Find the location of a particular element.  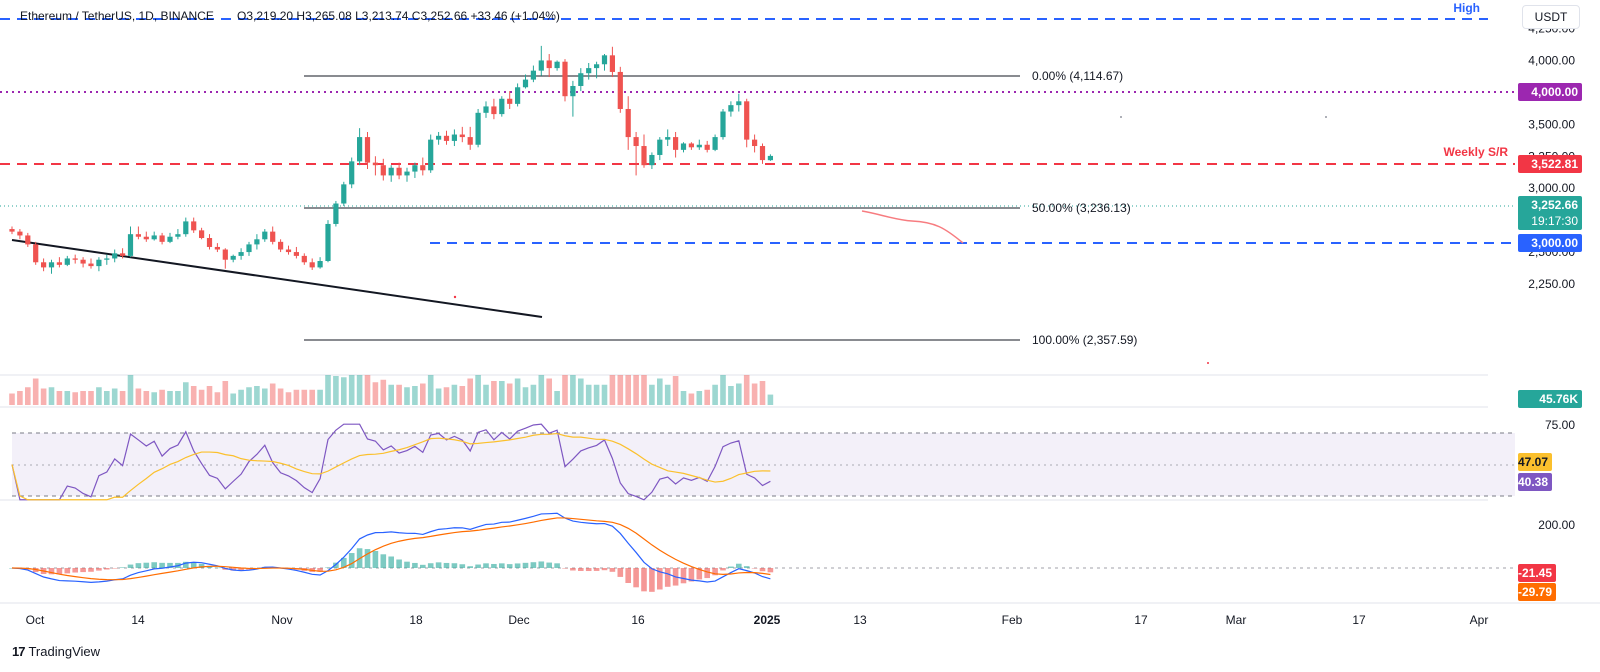

rsi-tick: 75.00 is located at coordinates (1560, 425).